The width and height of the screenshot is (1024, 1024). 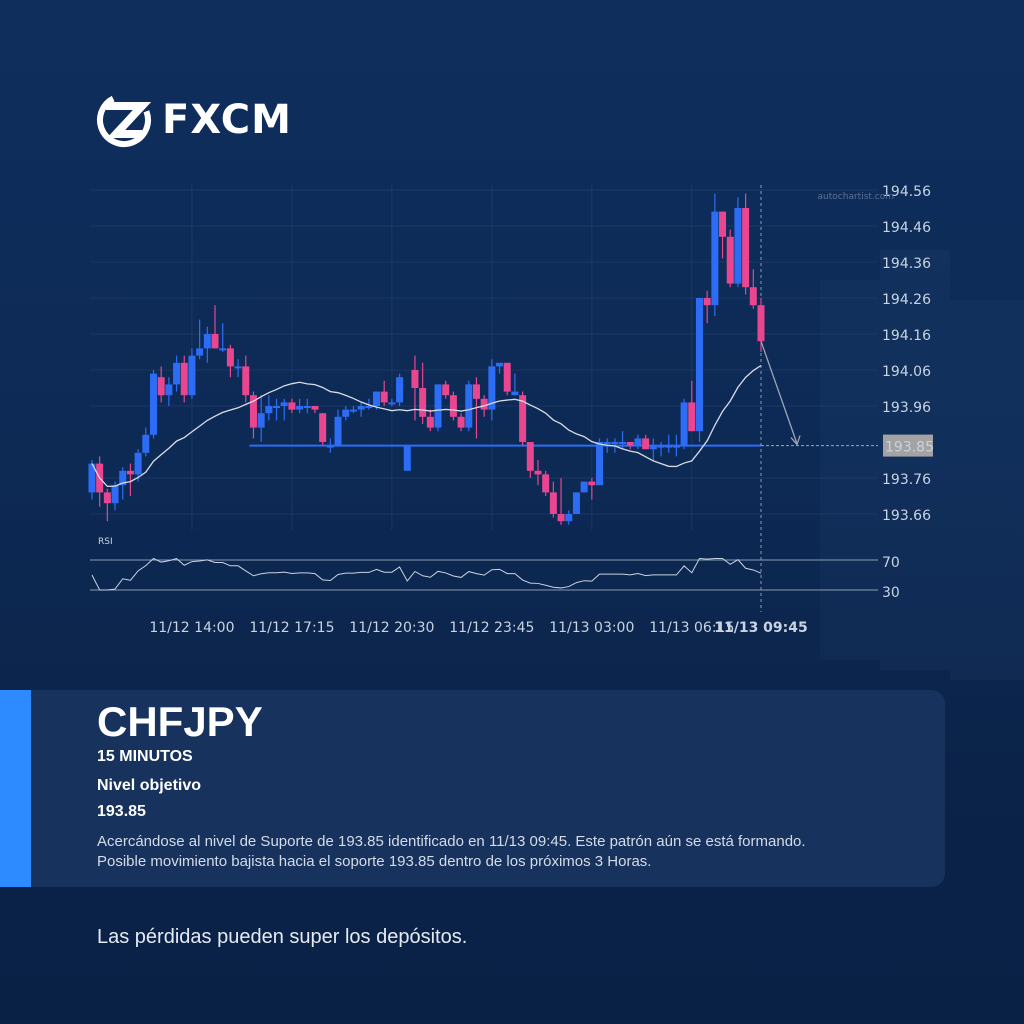 I want to click on target-level-value: 193.85, so click(x=121, y=811).